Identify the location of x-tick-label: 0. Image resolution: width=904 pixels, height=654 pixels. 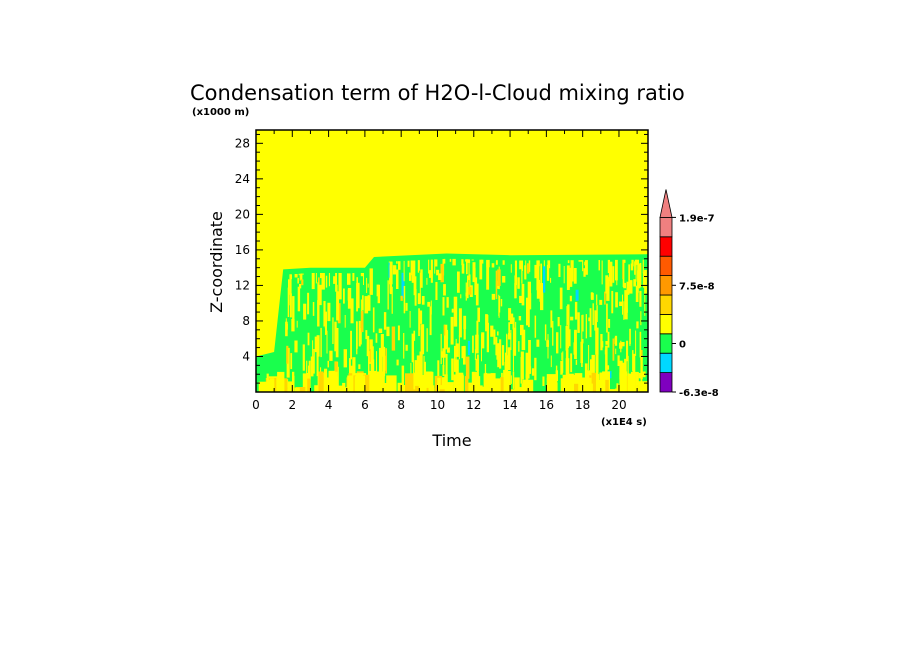
(256, 405).